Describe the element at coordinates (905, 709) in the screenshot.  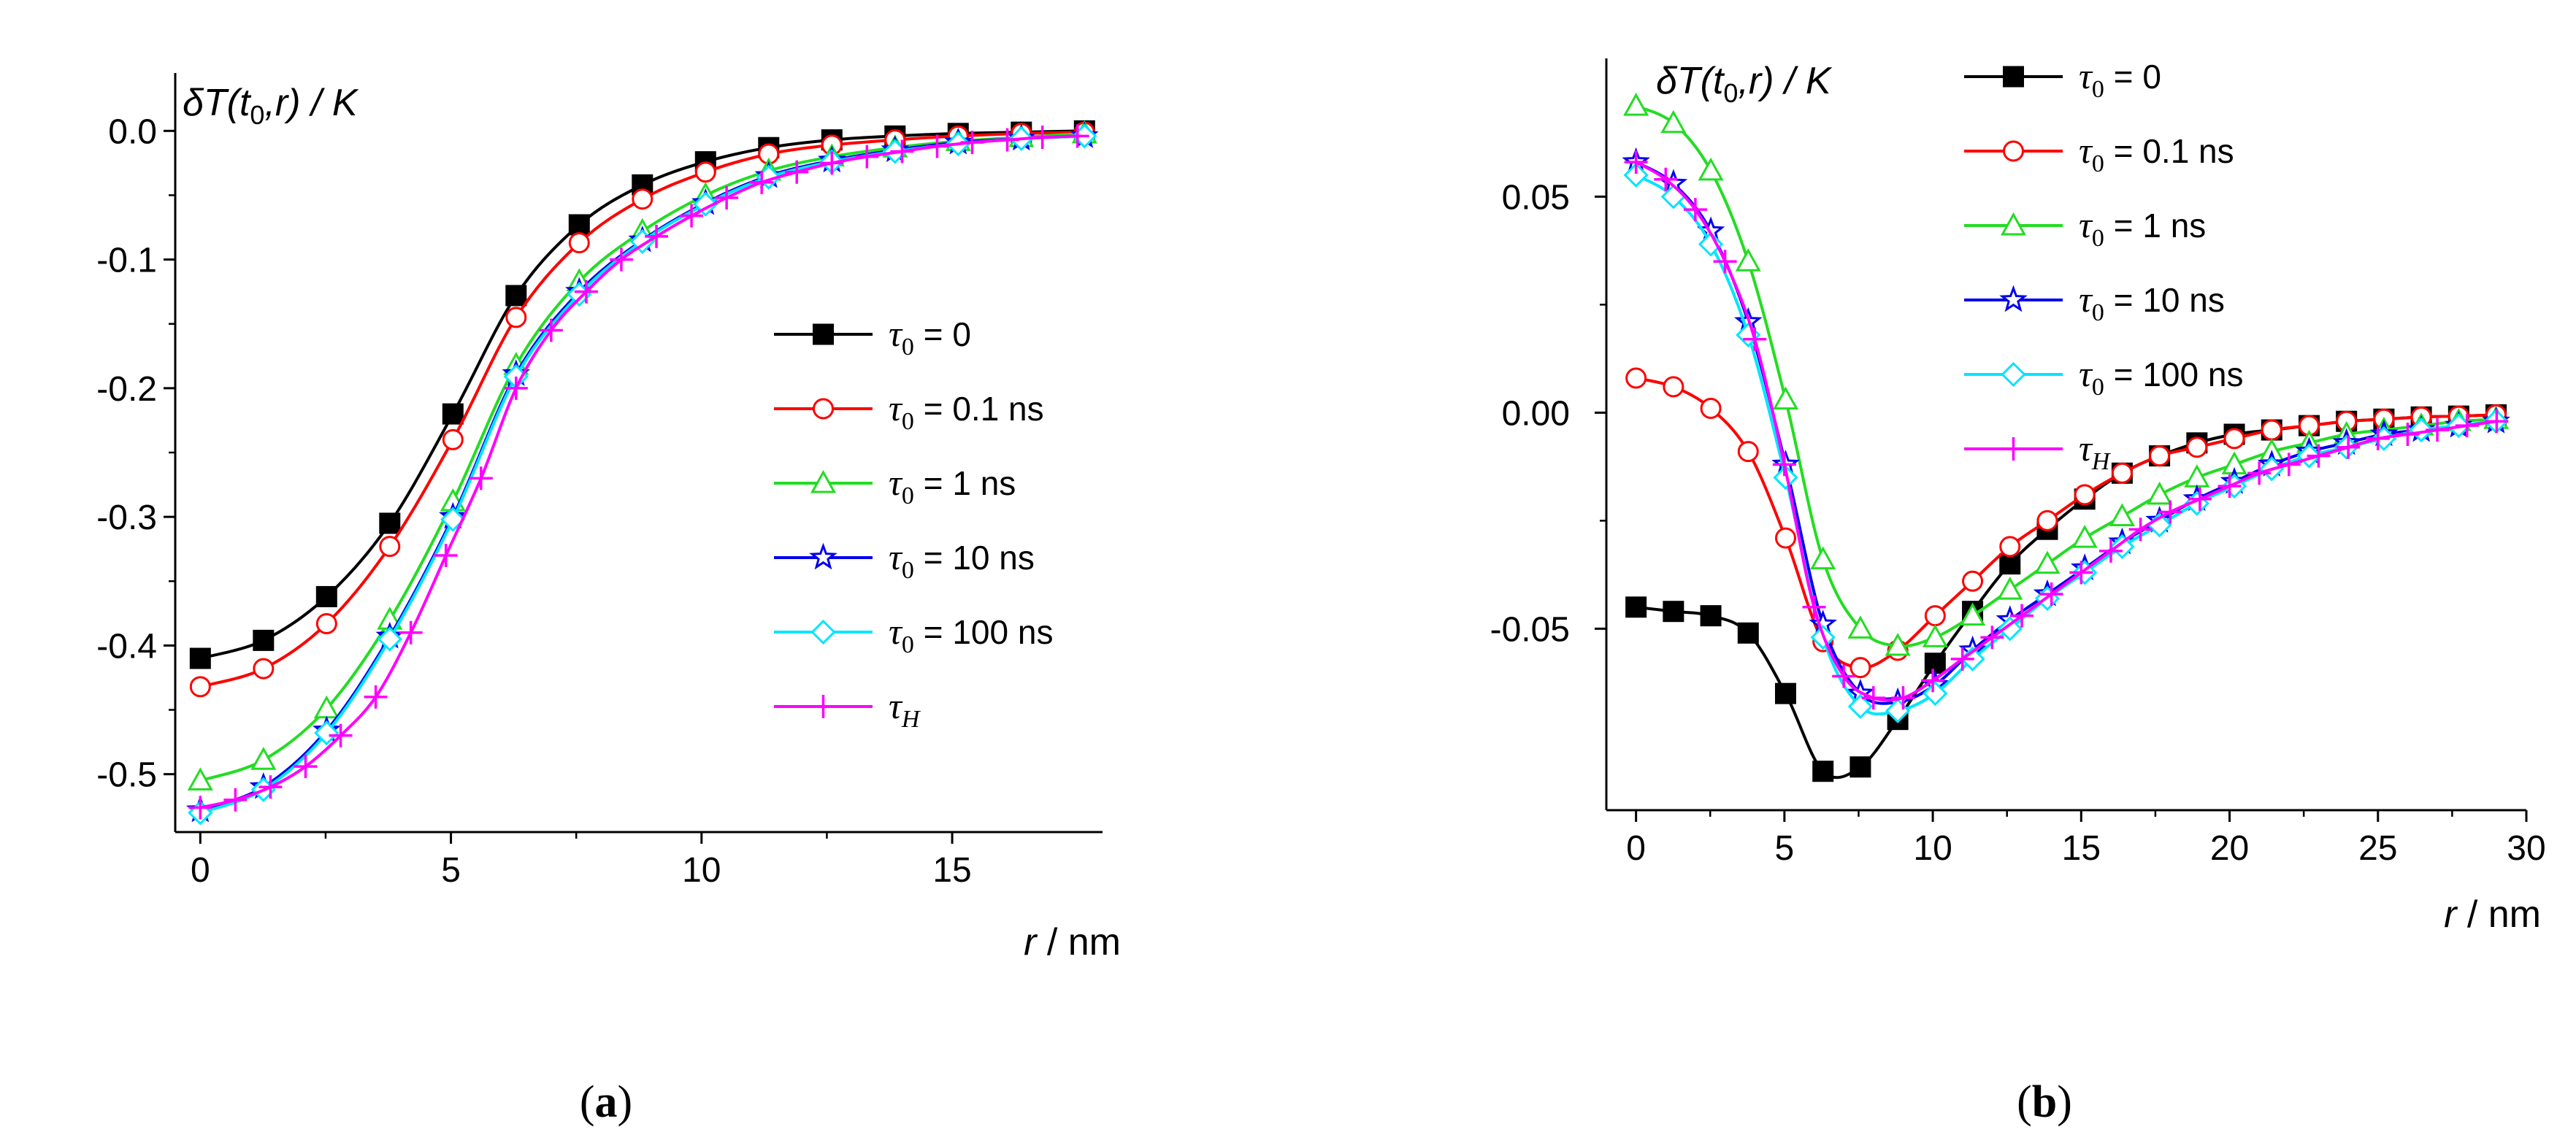
I see `legend-label: τH` at that location.